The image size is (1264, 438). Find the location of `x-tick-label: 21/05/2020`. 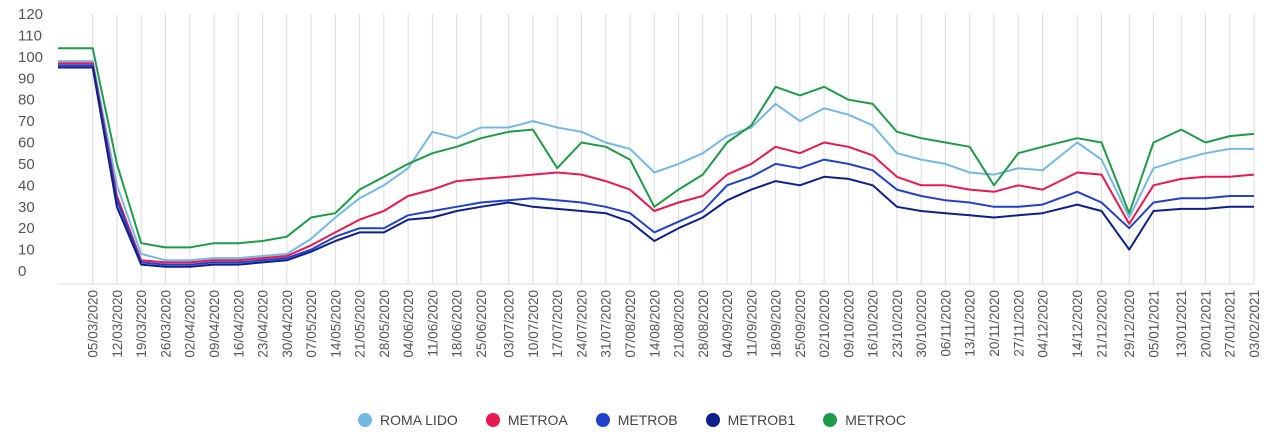

x-tick-label: 21/05/2020 is located at coordinates (360, 324).